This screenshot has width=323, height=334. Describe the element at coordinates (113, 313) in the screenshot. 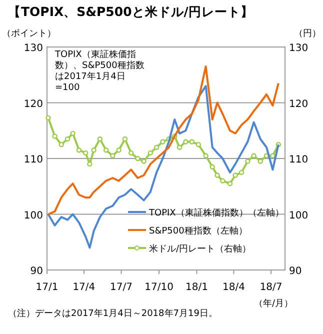

I see `text: （注）データは2017年1月4日～2018年7月19日。` at that location.